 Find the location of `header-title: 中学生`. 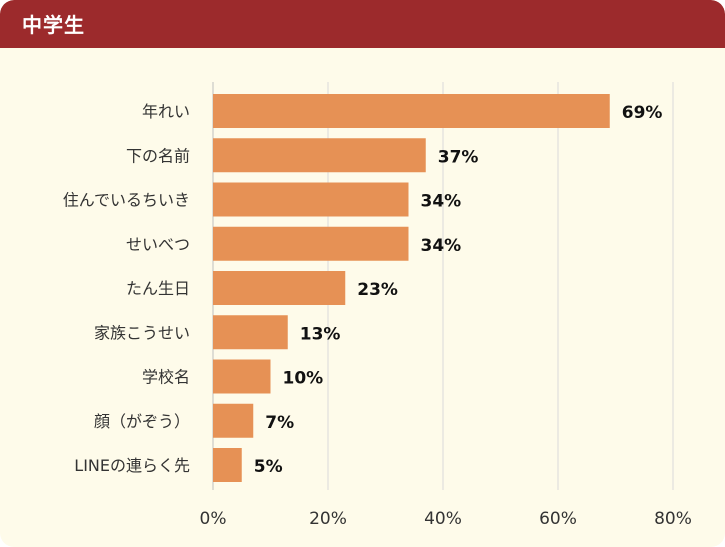

header-title: 中学生 is located at coordinates (53, 25).